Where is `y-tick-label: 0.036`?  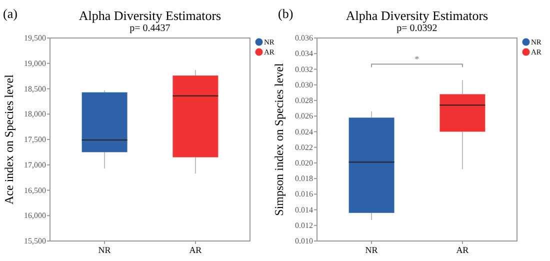 y-tick-label: 0.036 is located at coordinates (304, 38).